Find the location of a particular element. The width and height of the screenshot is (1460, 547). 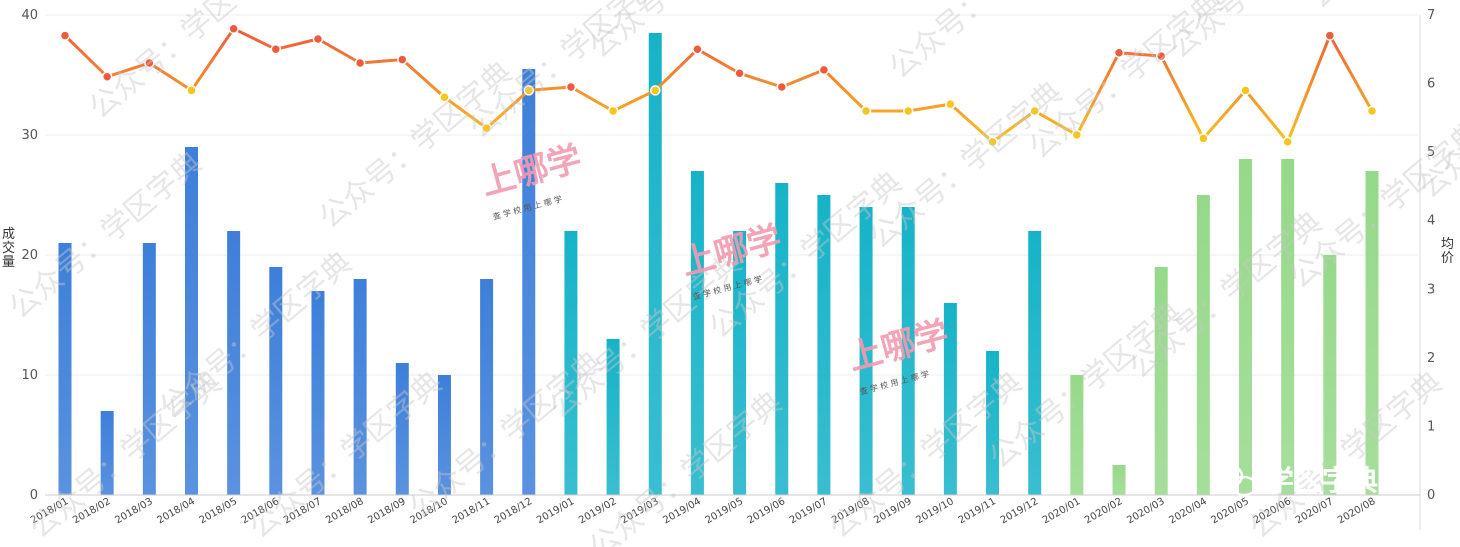

y-axis-left-tick: 10 is located at coordinates (29, 375).